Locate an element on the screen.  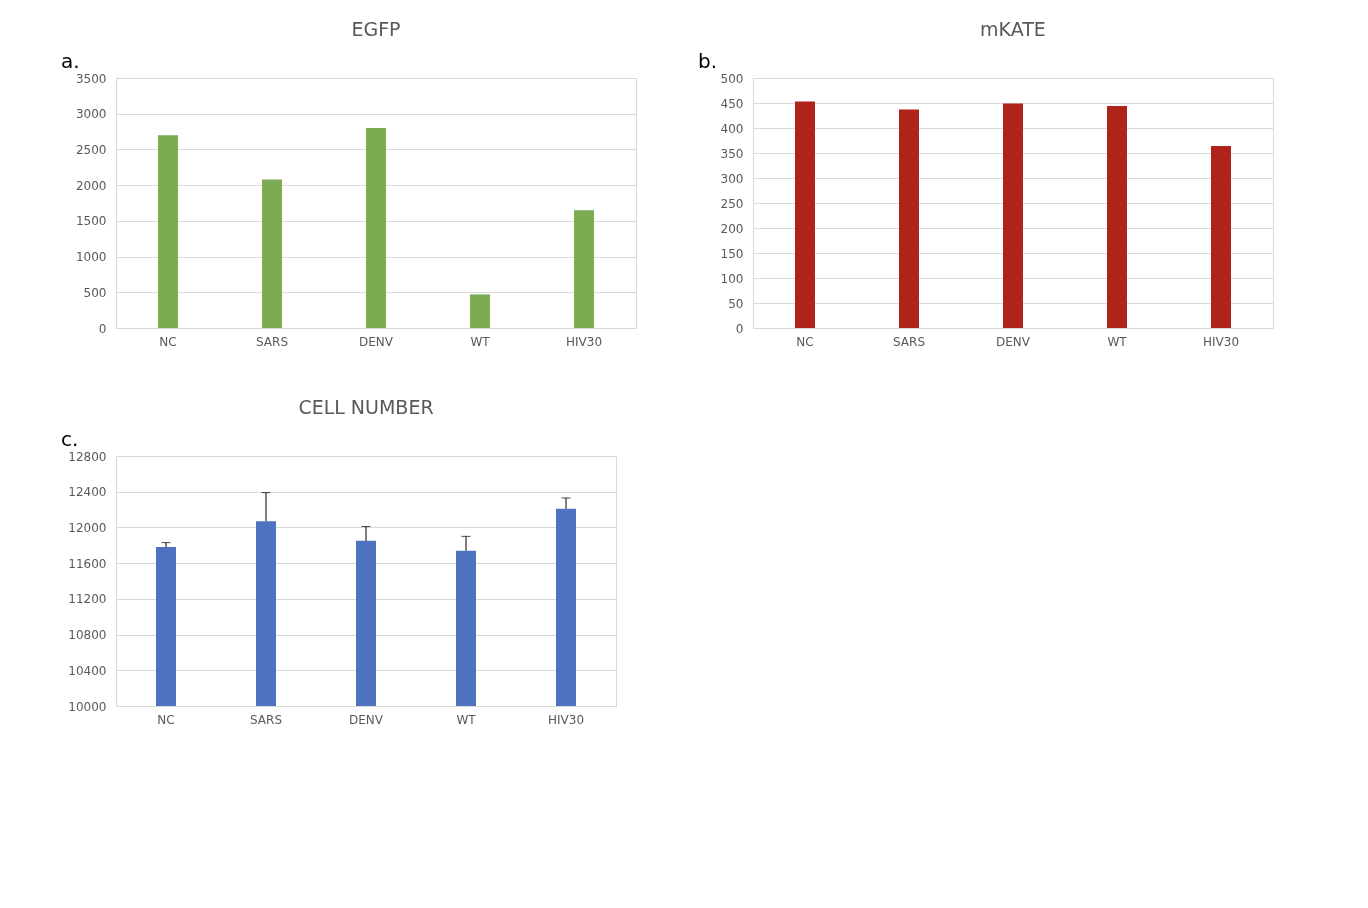
text: a. is located at coordinates (70, 61).